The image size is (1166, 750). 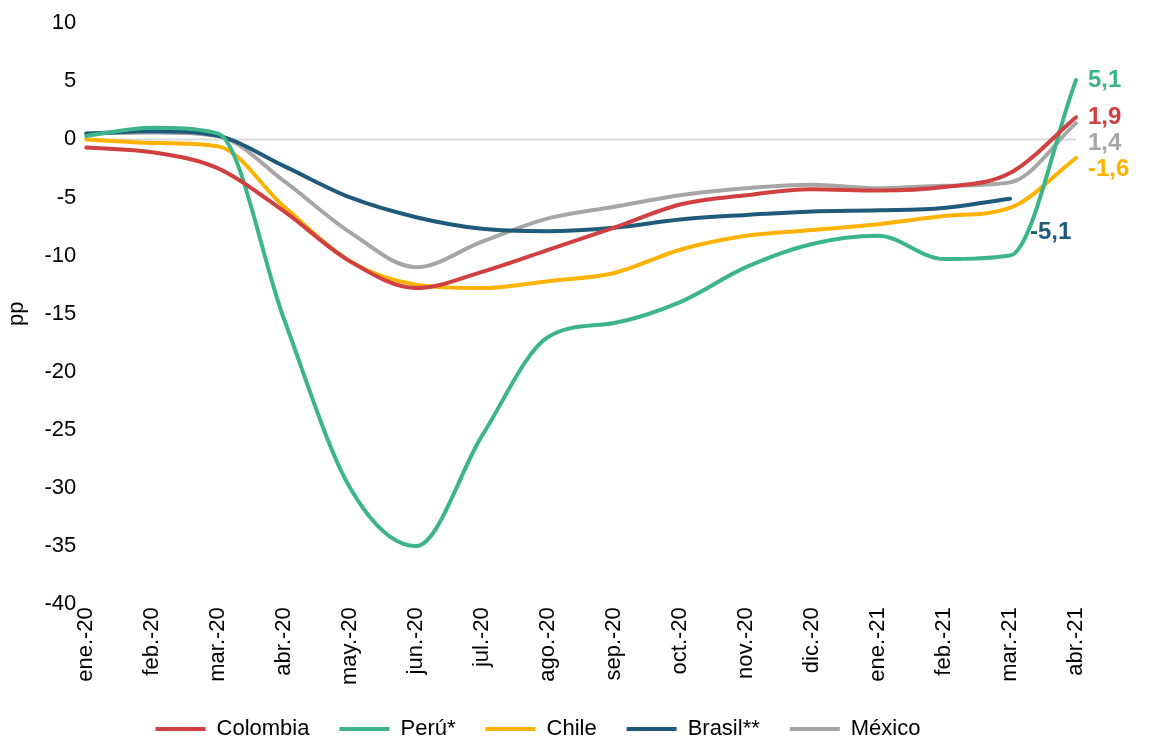 I want to click on data-label: -1,6, so click(x=1109, y=167).